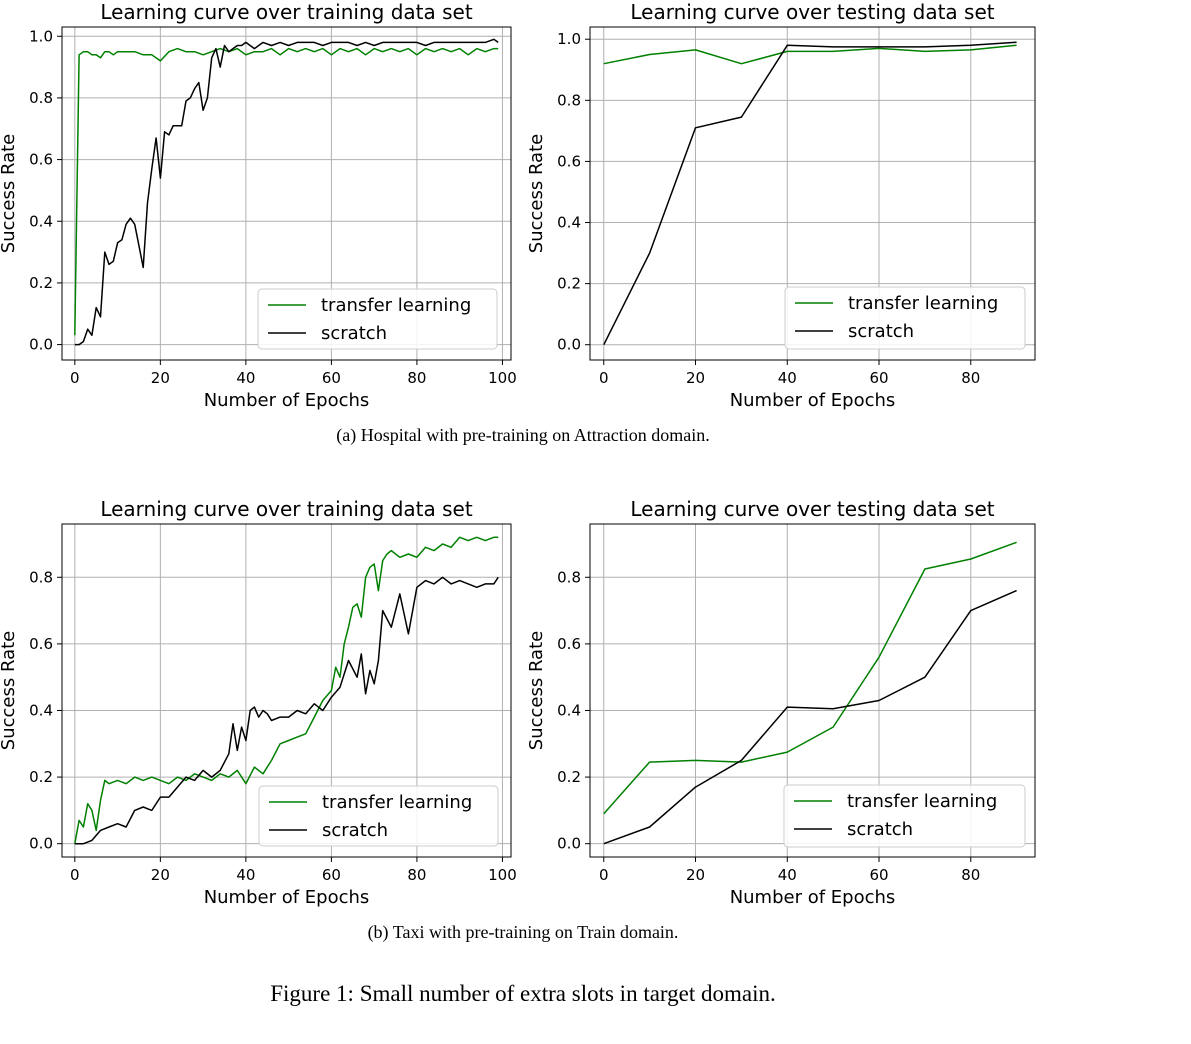  I want to click on chart-2-ytick-label-0: 0.0, so click(41, 844).